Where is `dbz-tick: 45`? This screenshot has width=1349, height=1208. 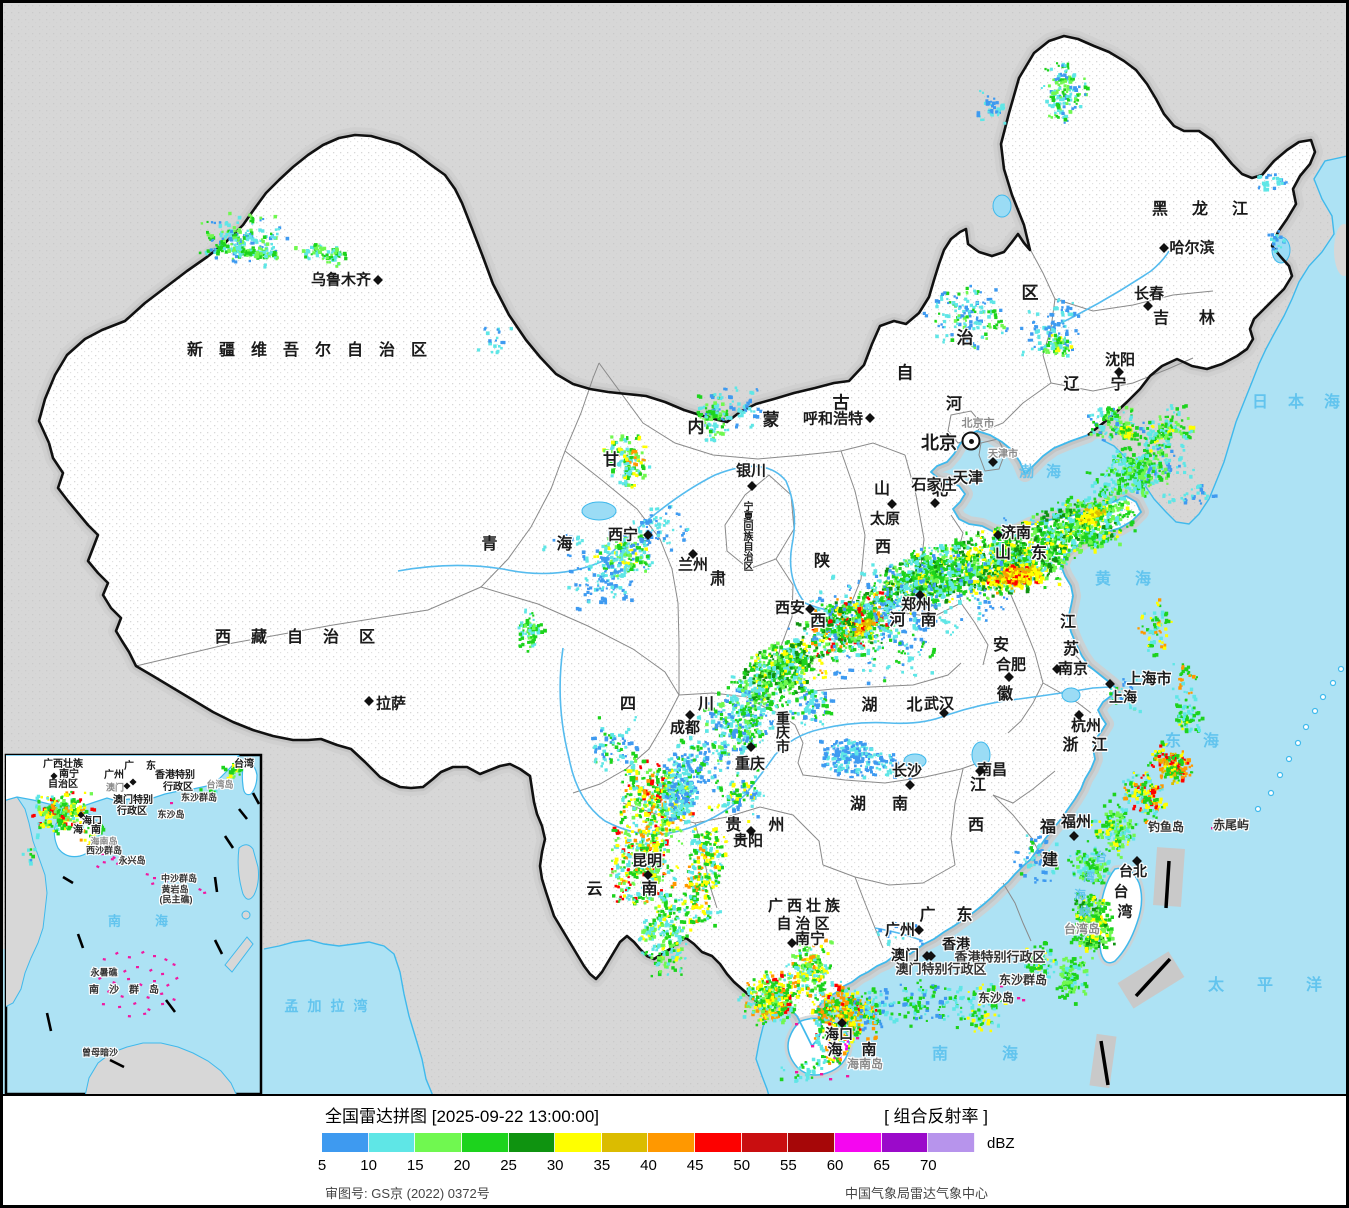 dbz-tick: 45 is located at coordinates (695, 1165).